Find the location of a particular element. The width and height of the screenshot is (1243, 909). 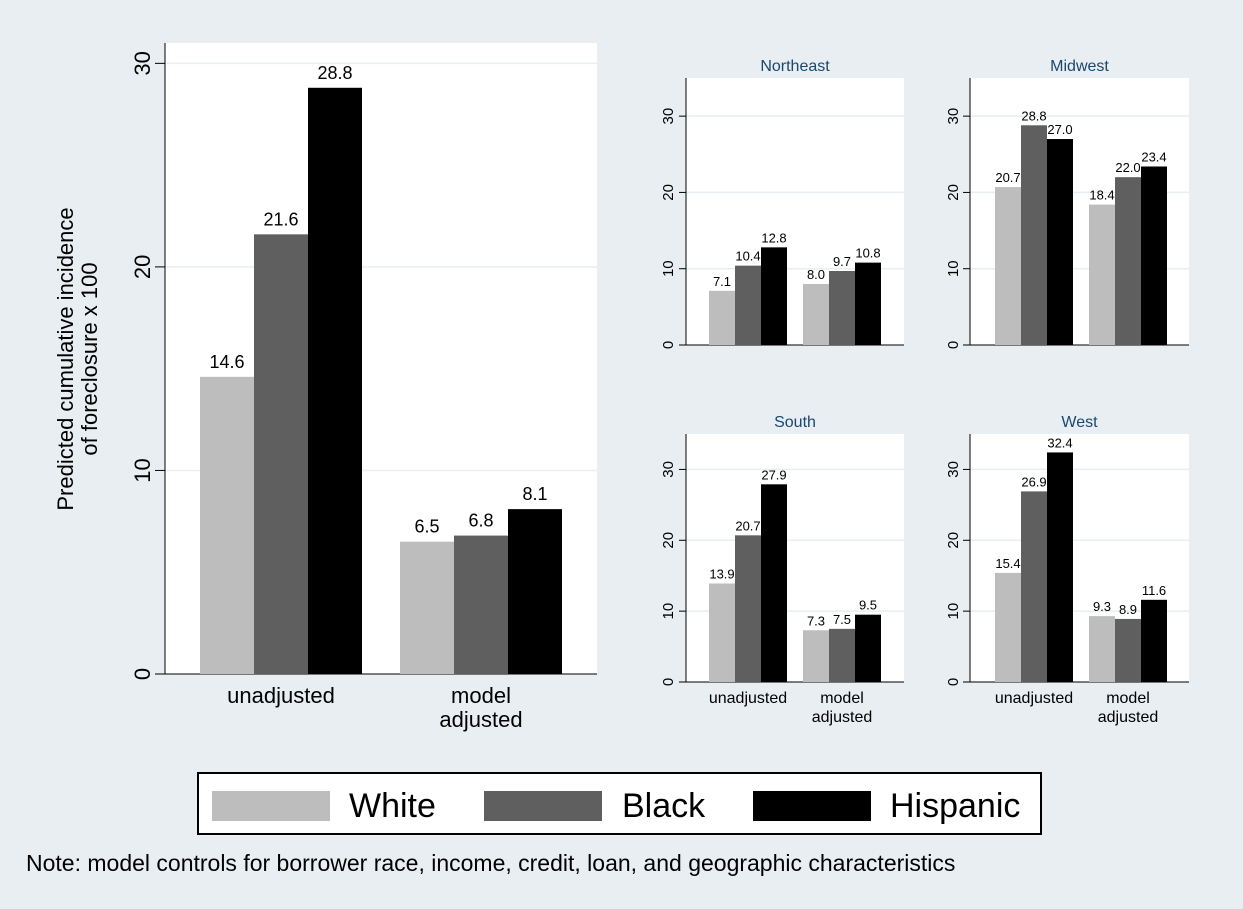

data-label: 10.8 is located at coordinates (867, 253).